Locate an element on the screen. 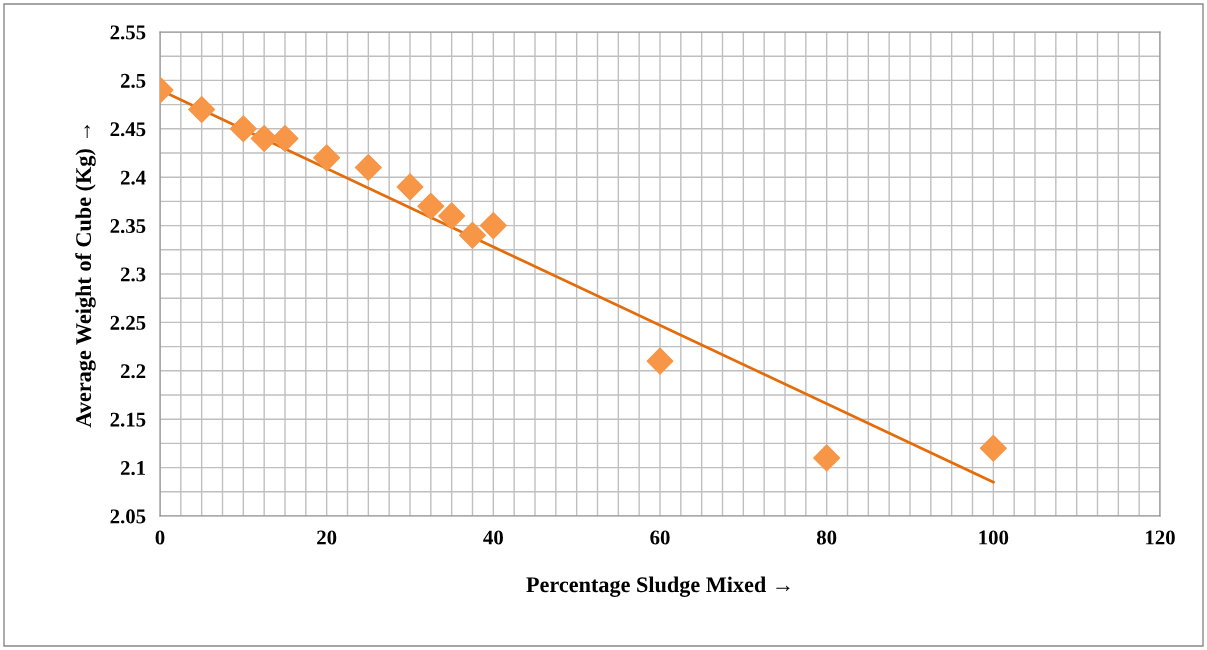 The height and width of the screenshot is (650, 1207). x-tick-label: 0 is located at coordinates (160, 537).